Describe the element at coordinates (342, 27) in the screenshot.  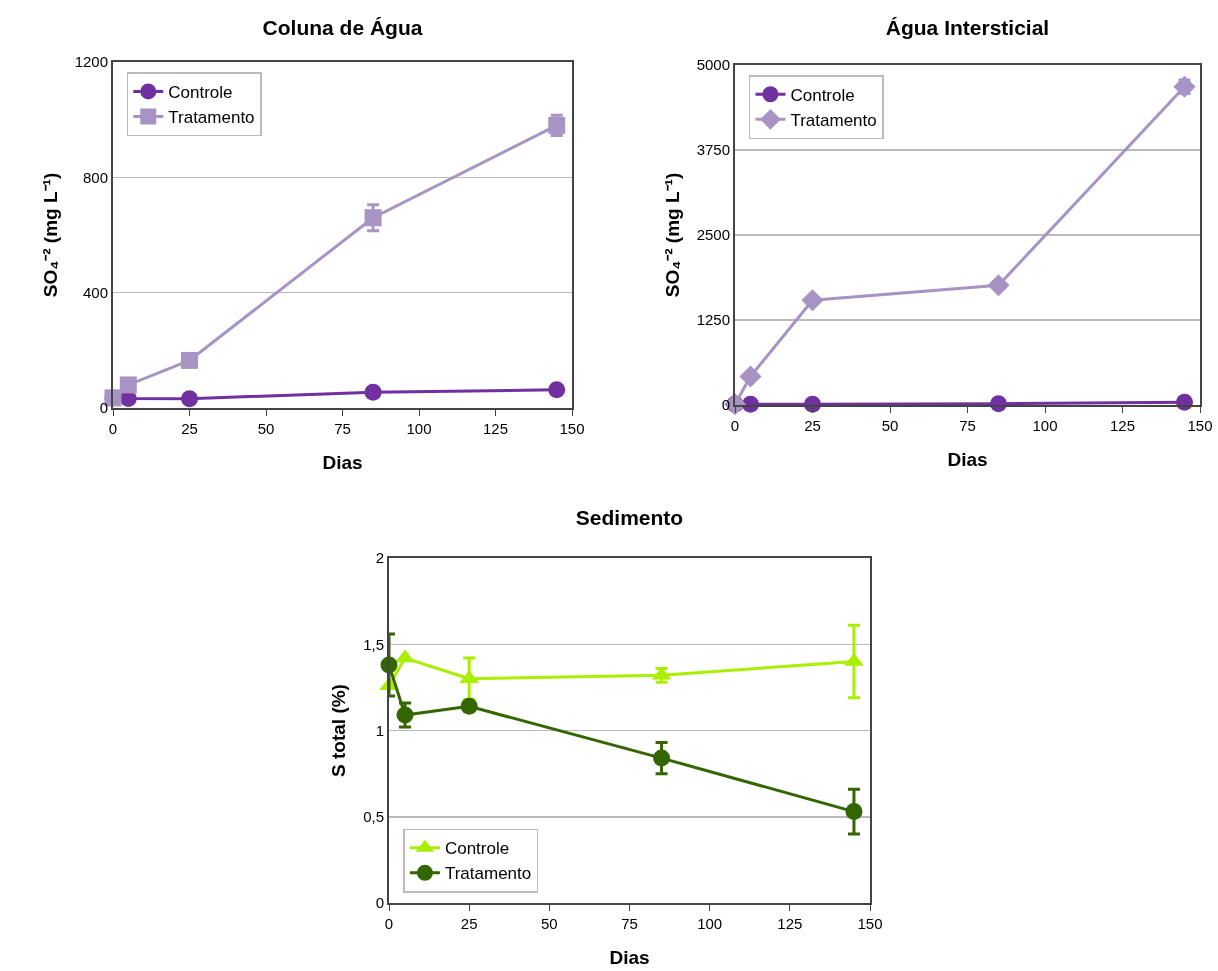
I see `chart-title: Coluna de Água` at that location.